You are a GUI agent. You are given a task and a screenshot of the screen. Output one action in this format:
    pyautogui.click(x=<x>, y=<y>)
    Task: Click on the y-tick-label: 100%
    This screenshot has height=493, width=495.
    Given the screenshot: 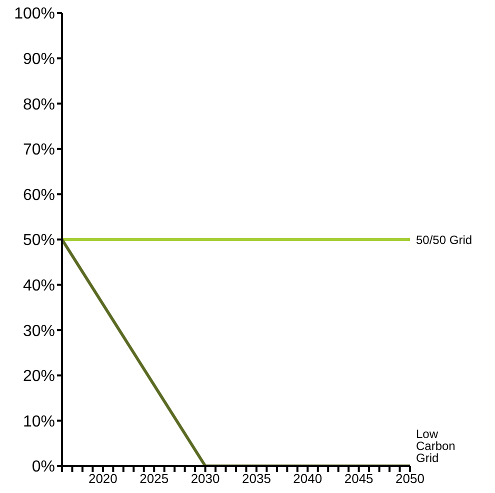 What is the action you would take?
    pyautogui.click(x=34, y=14)
    